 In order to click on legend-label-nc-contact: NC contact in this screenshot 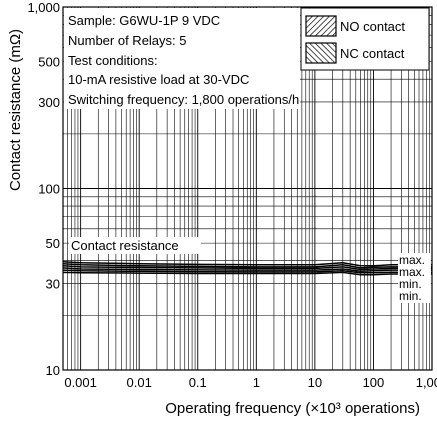, I will do `click(372, 53)`.